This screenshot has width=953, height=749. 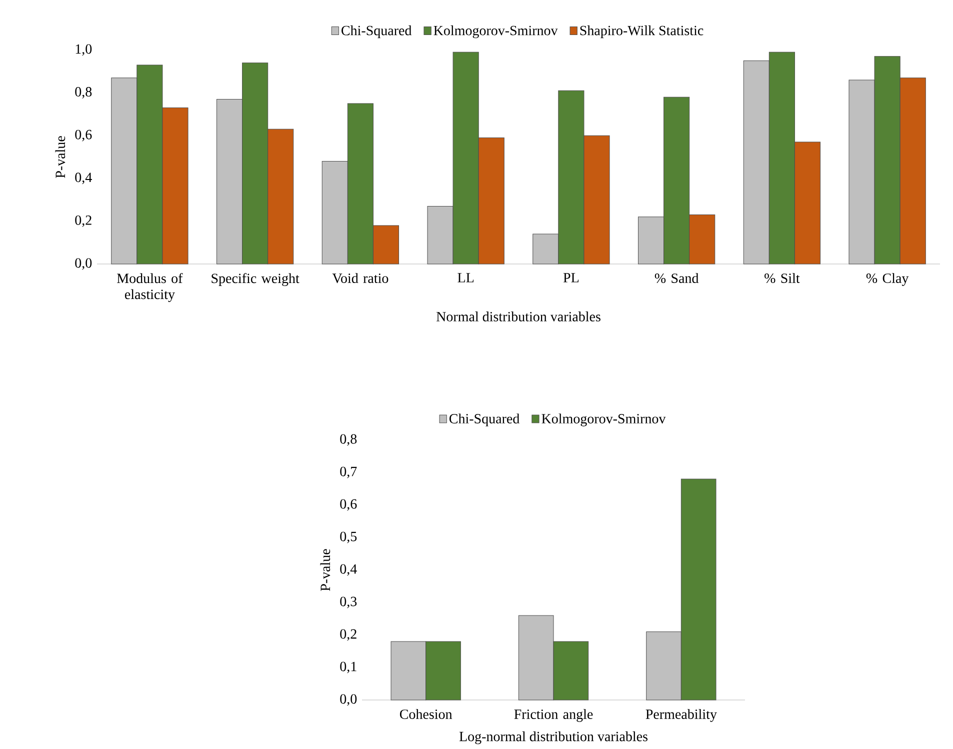 What do you see at coordinates (150, 287) in the screenshot?
I see `x-tick-label: Modulus of elasticity` at bounding box center [150, 287].